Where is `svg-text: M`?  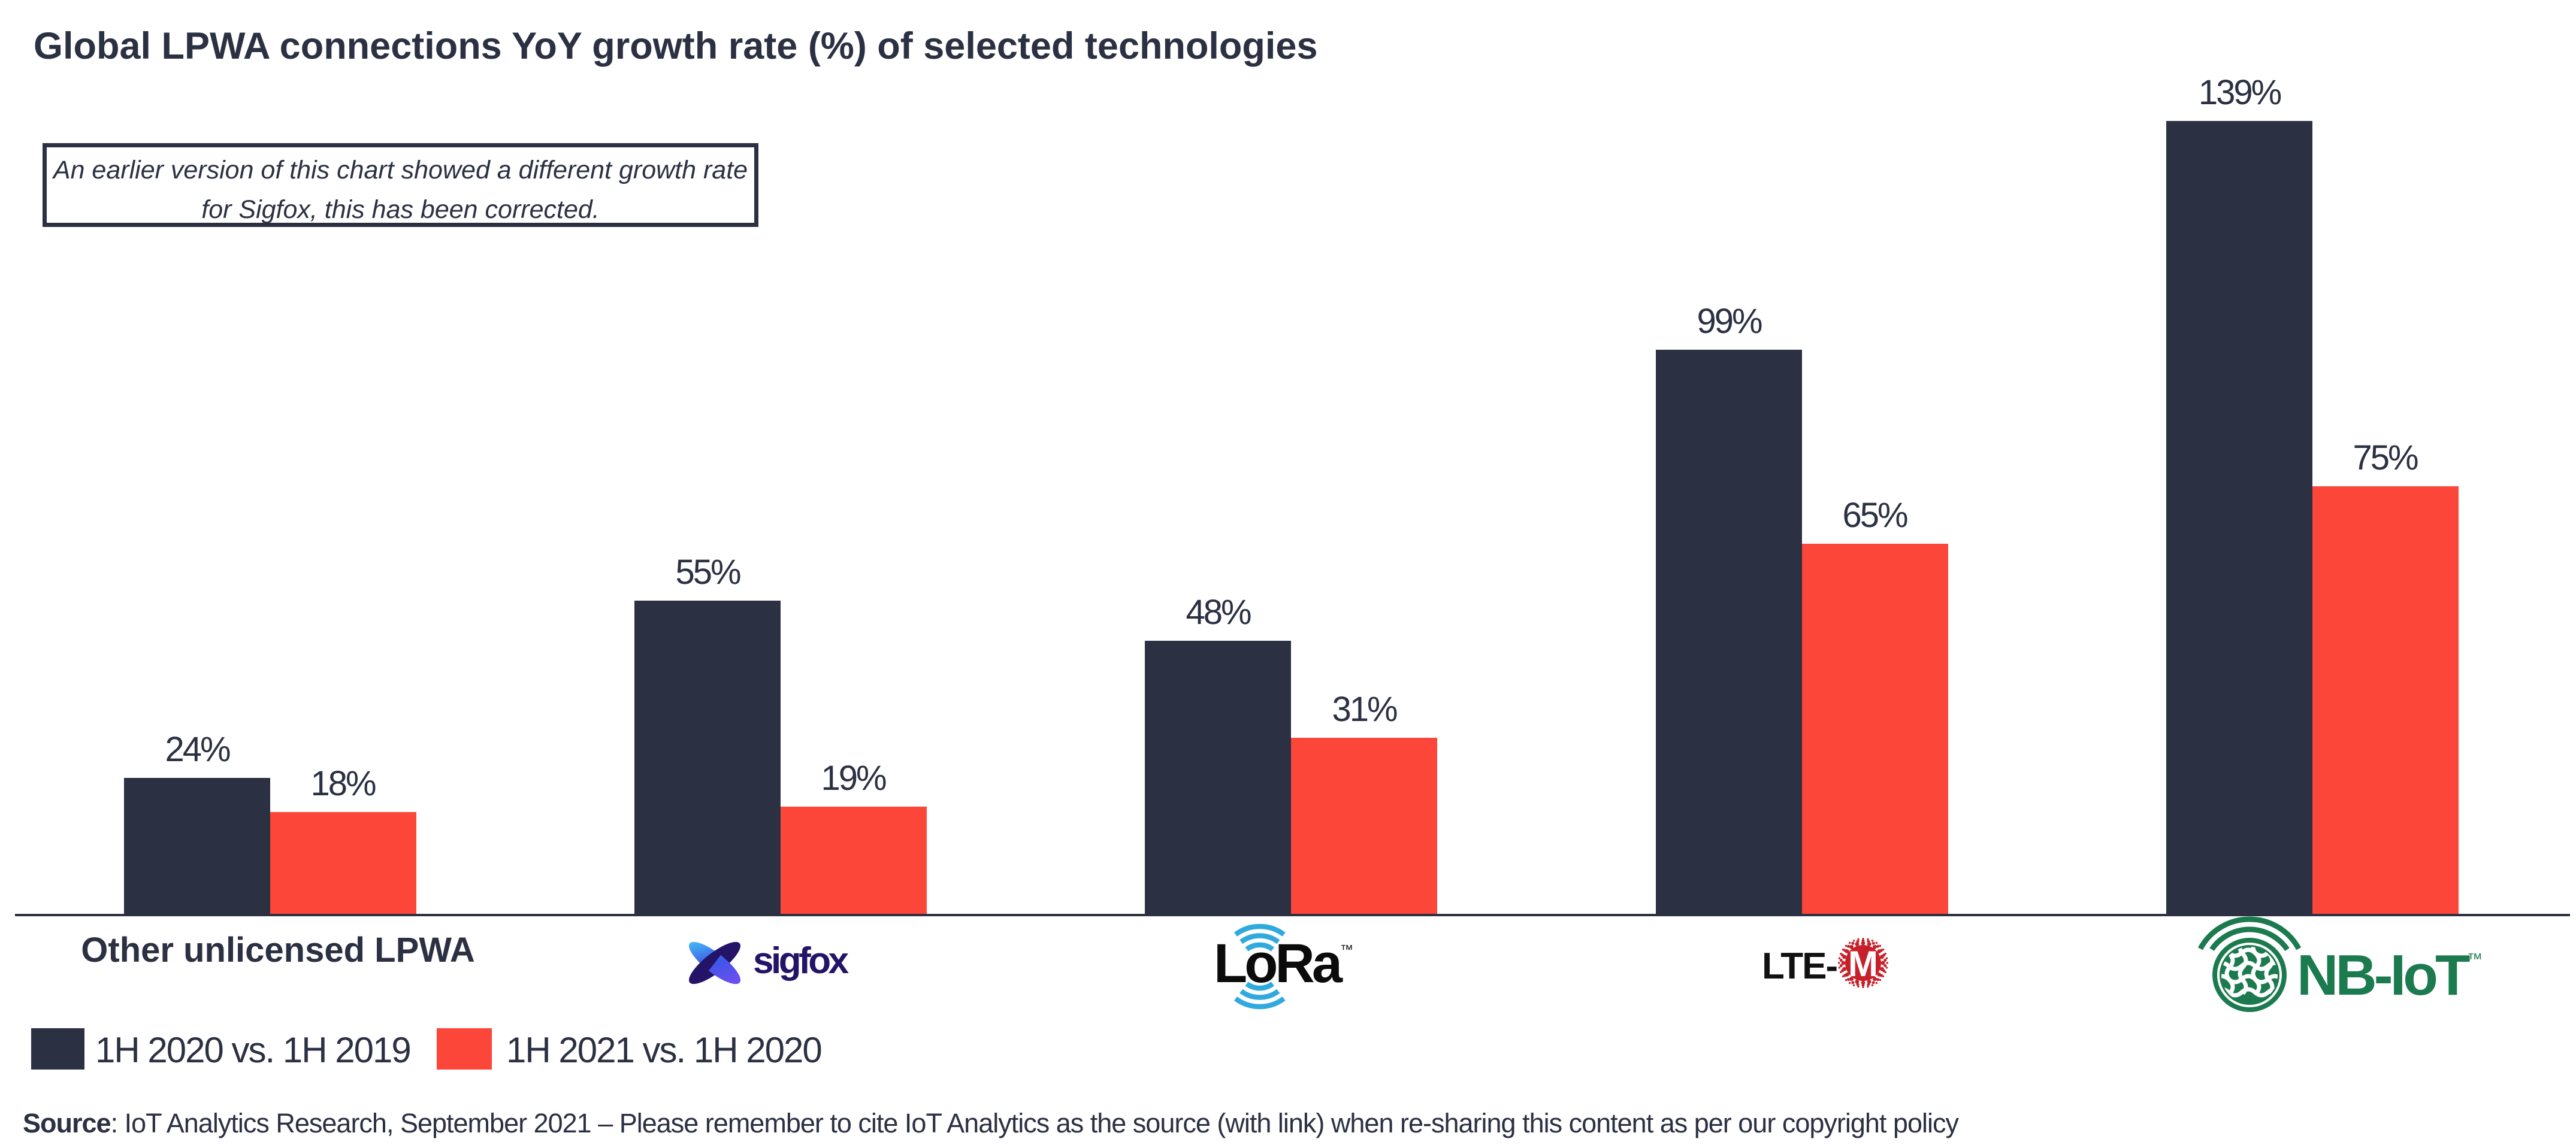
svg-text: M is located at coordinates (1863, 964).